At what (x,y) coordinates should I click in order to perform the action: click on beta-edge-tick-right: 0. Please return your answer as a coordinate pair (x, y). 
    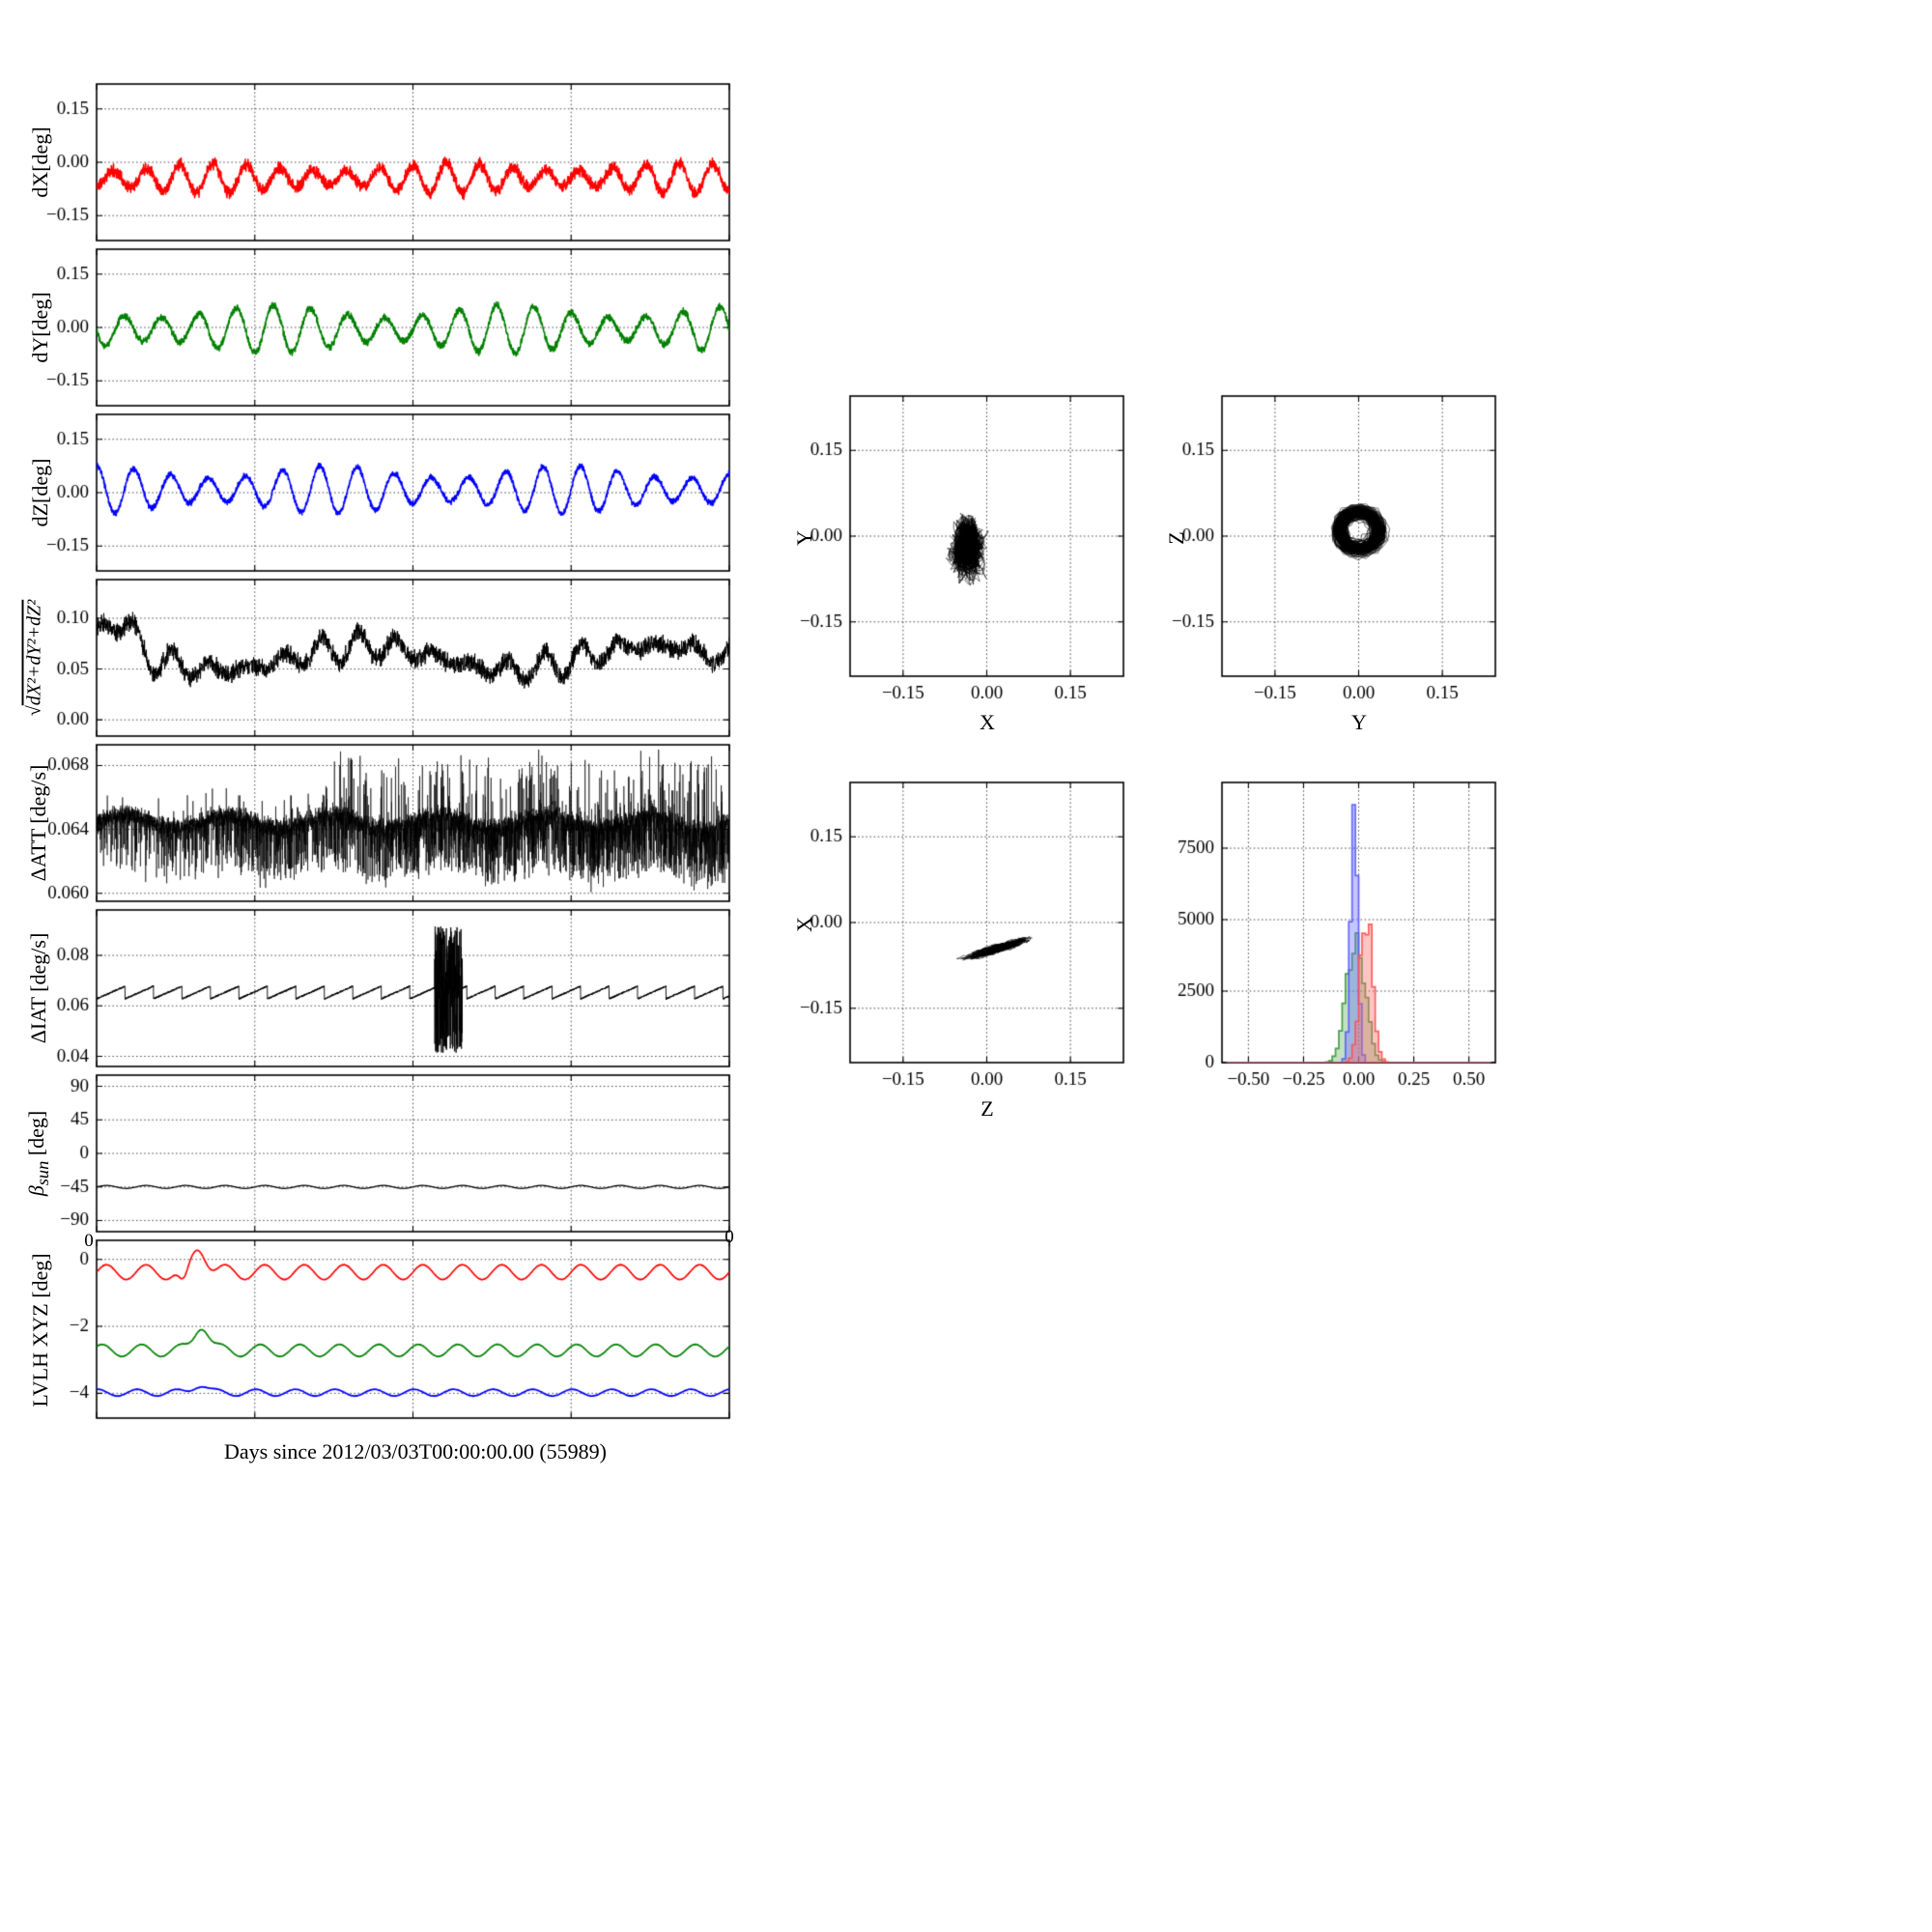
    Looking at the image, I should click on (729, 1237).